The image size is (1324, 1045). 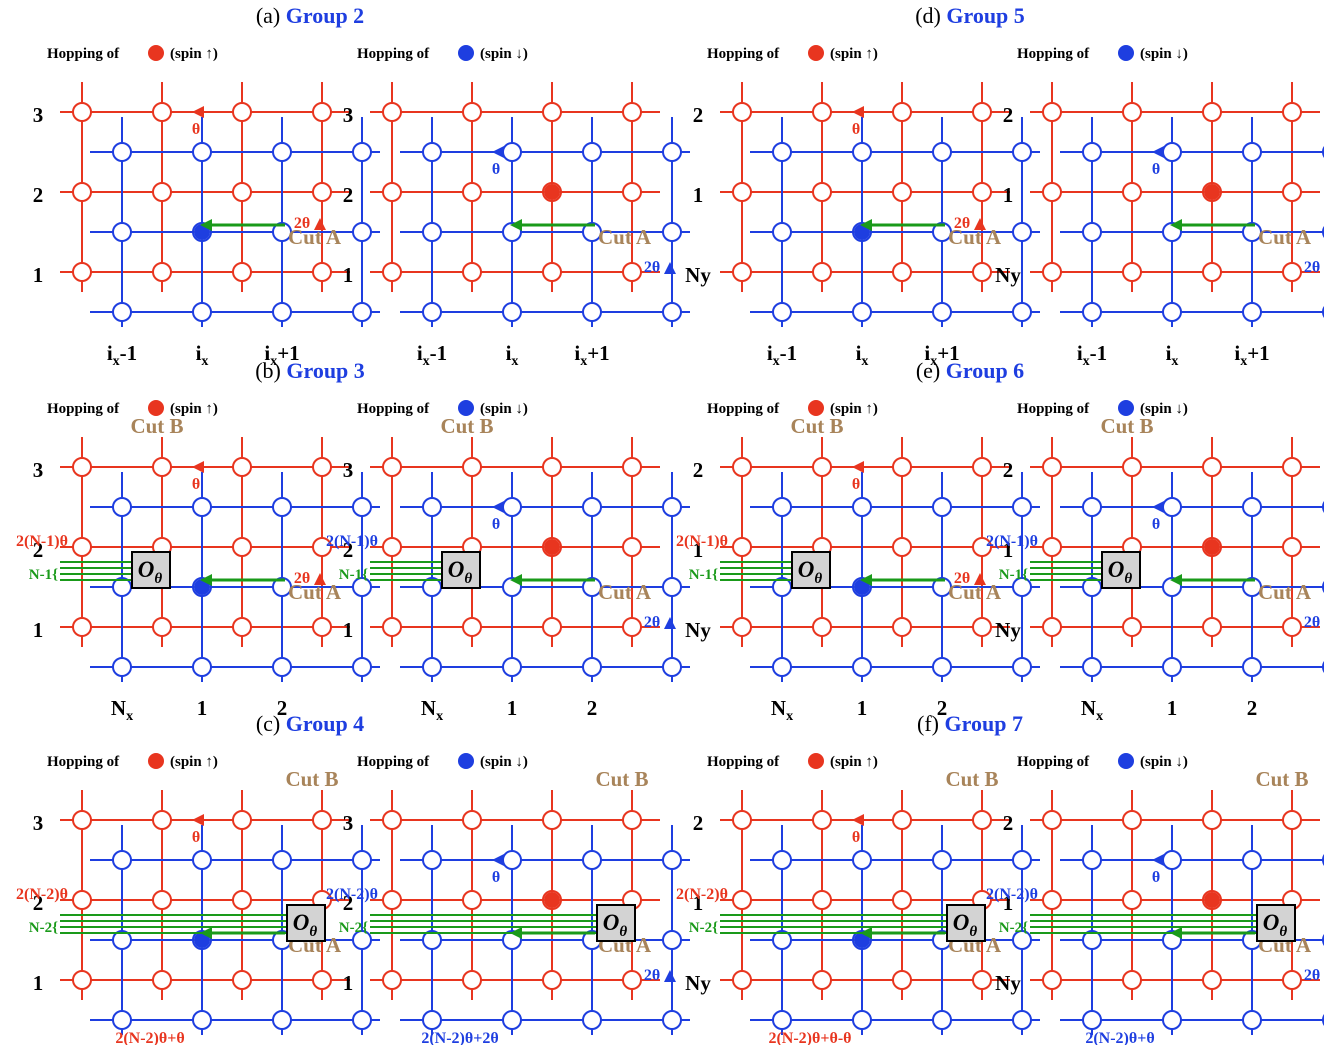 What do you see at coordinates (591, 355) in the screenshot?
I see `col-label: ix+1` at bounding box center [591, 355].